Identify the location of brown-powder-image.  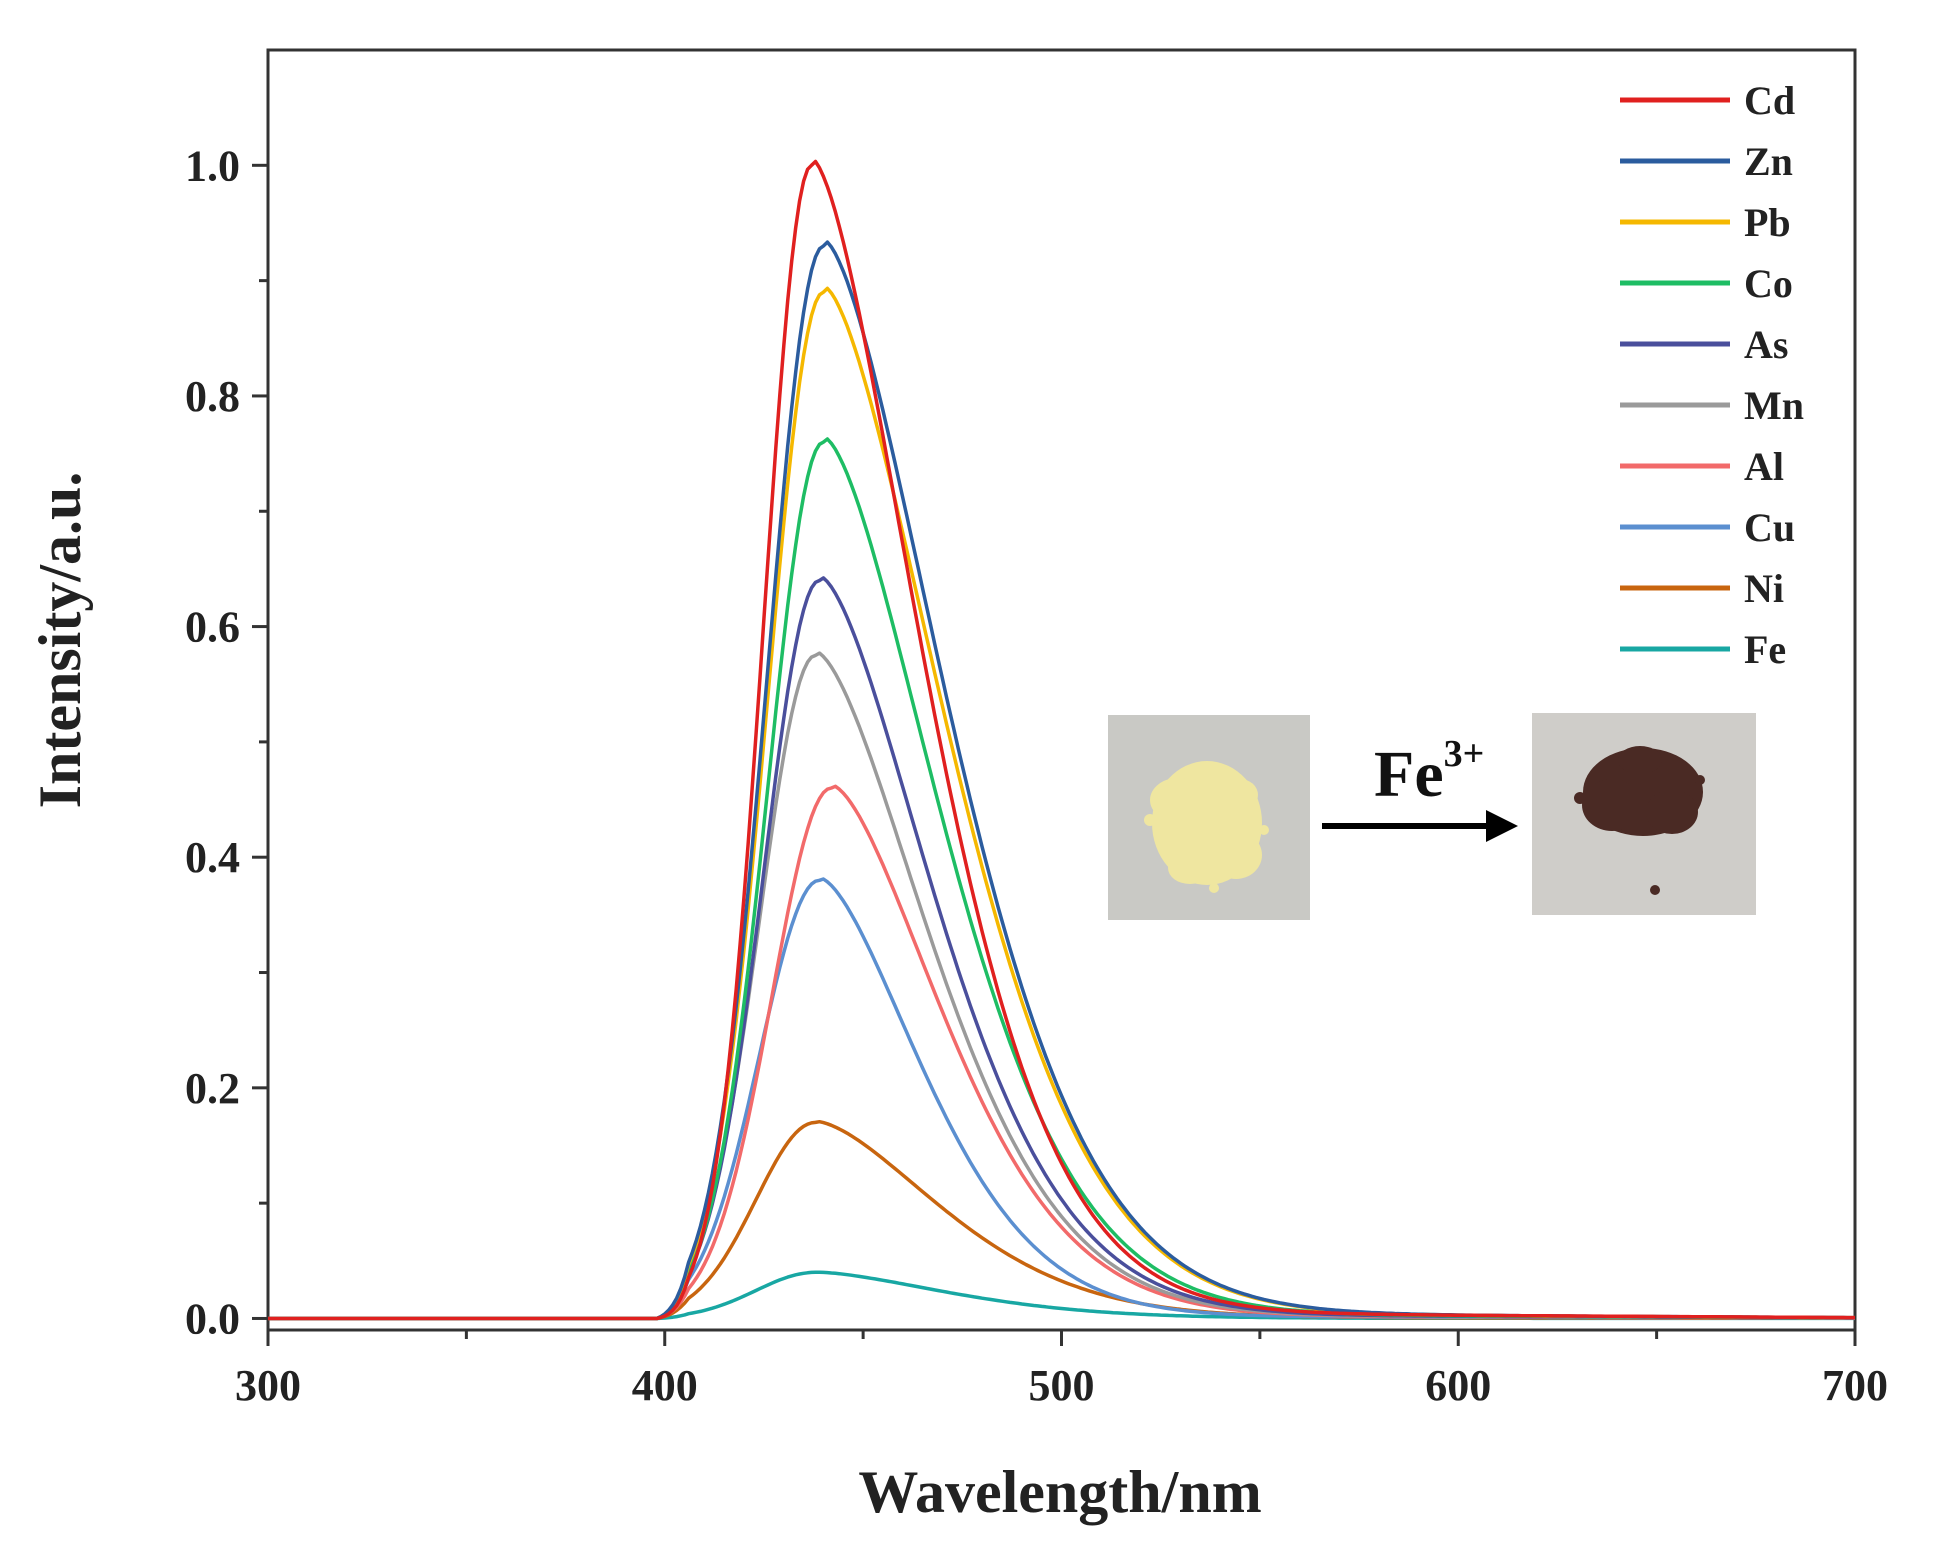
(1639, 820).